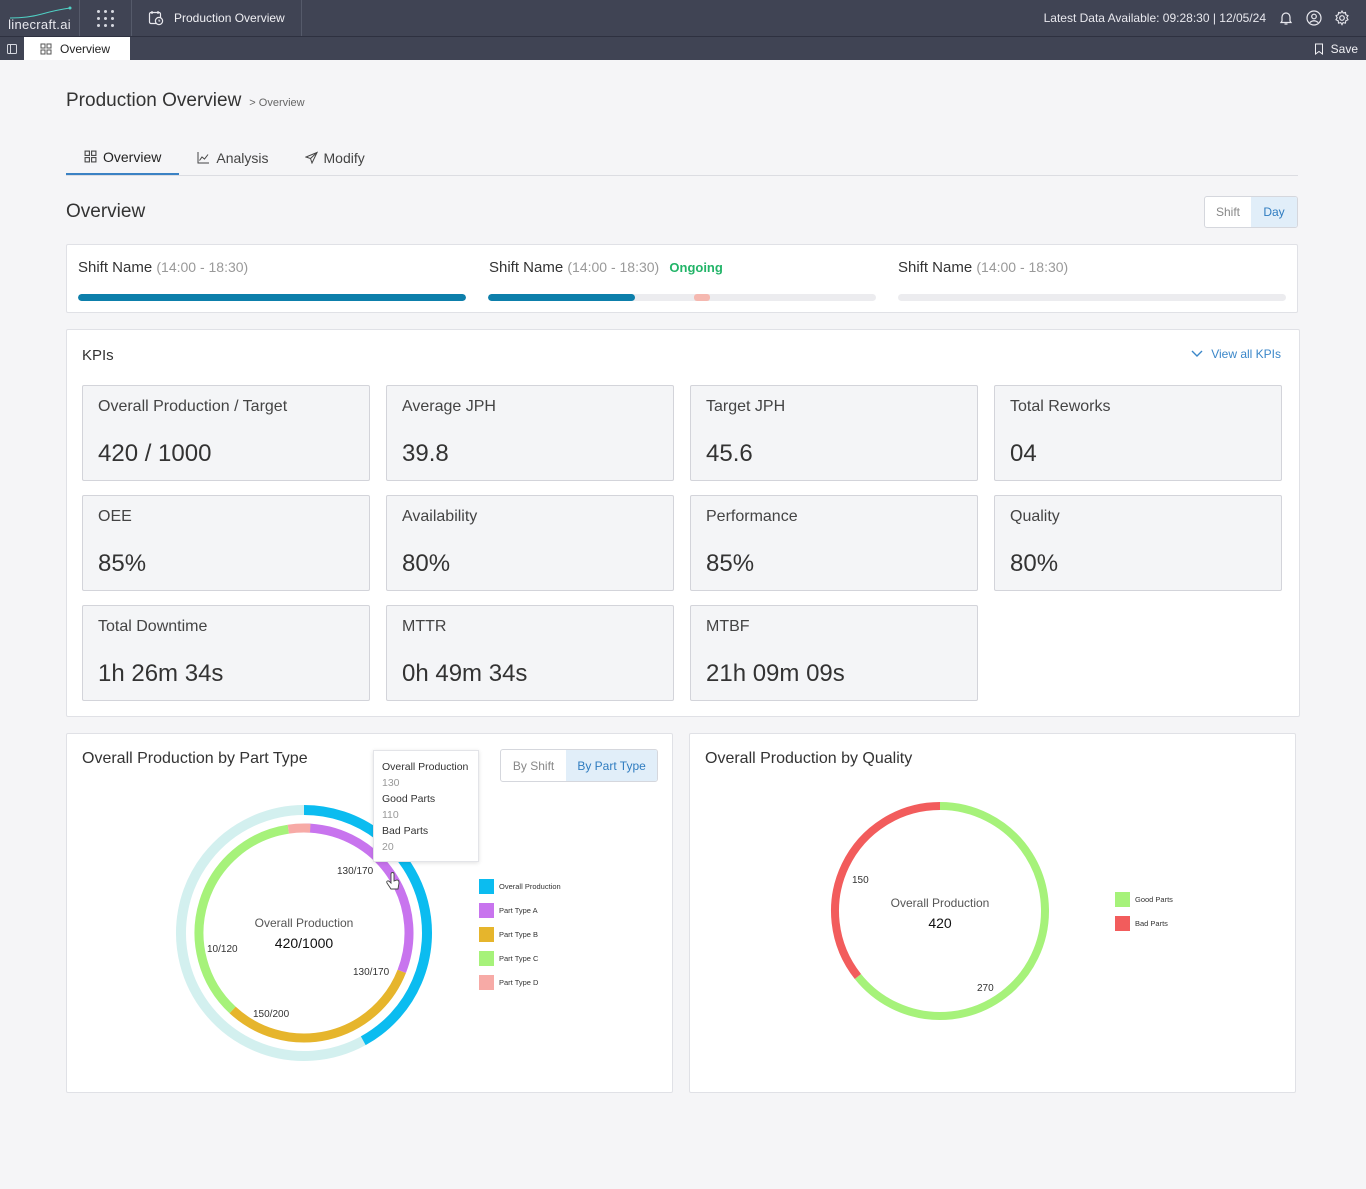 The image size is (1366, 1189). Describe the element at coordinates (1227, 212) in the screenshot. I see `toggle-shift-button: Shift` at that location.